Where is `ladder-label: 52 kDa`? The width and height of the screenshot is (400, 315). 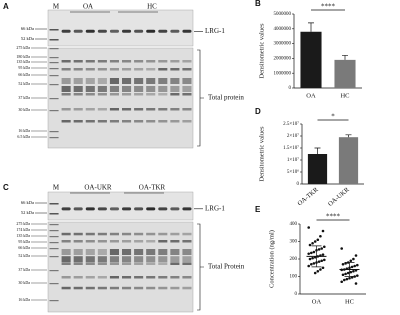
ladder-label: 52 kDa is located at coordinates (24, 83).